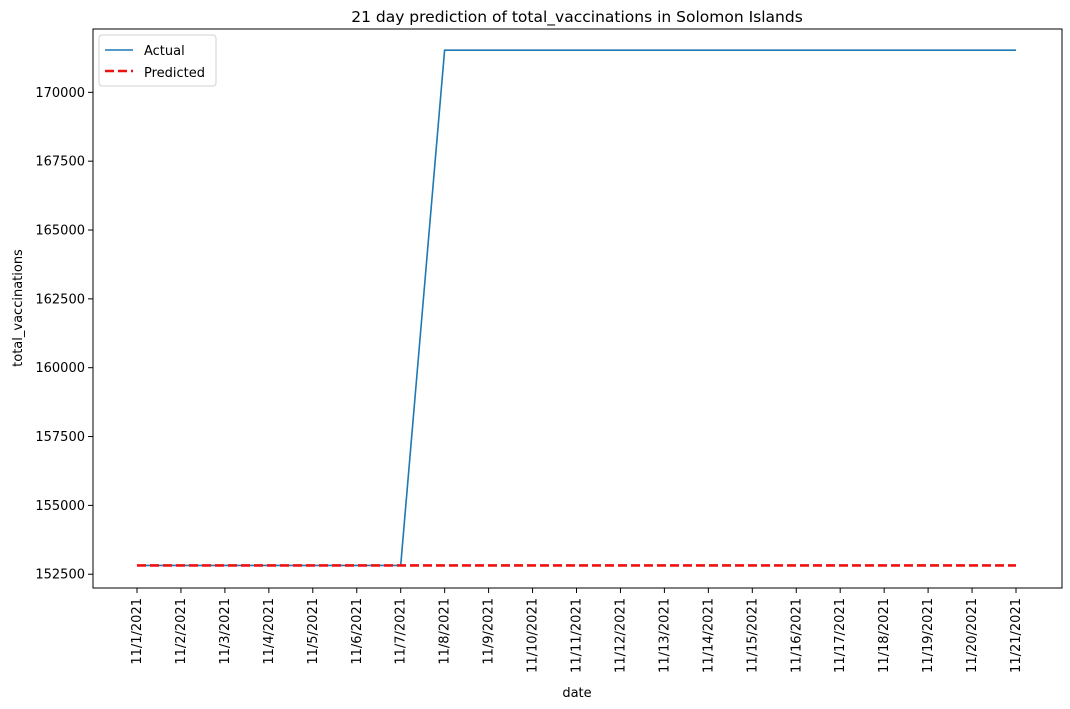 The width and height of the screenshot is (1070, 709). I want to click on x-tick-label: 11/15/2021, so click(752, 635).